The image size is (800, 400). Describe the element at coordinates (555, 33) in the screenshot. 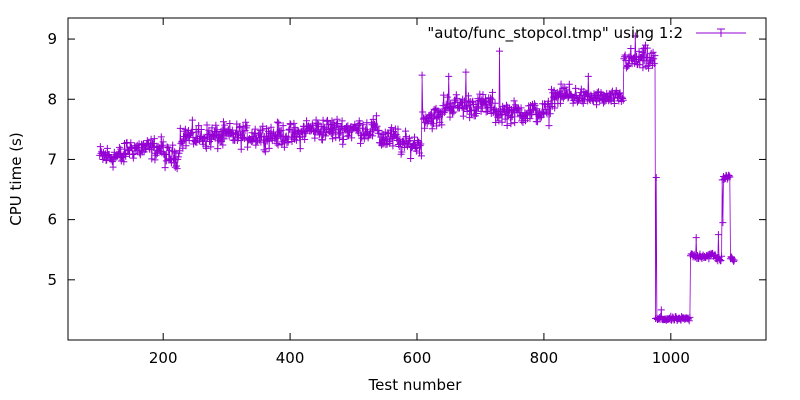

I see `legend-label: "auto/func_stopcol.tmp" using 1:2` at that location.